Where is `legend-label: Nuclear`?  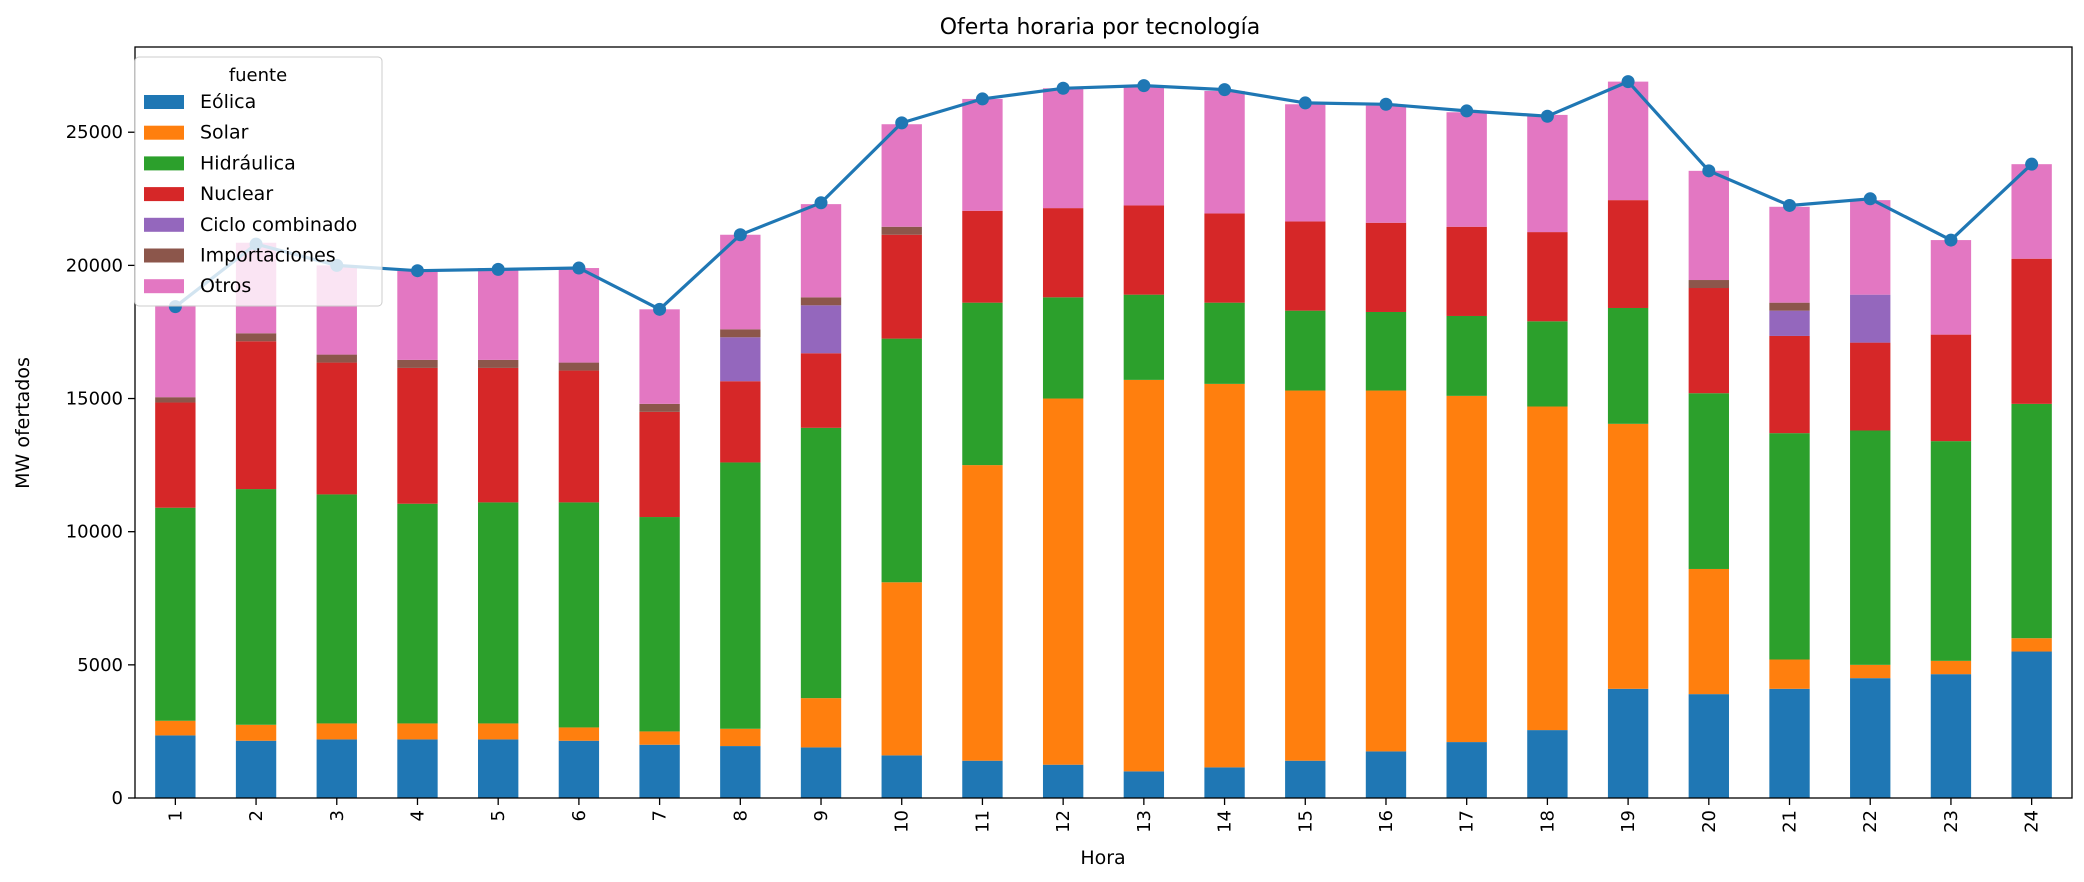
legend-label: Nuclear is located at coordinates (236, 194).